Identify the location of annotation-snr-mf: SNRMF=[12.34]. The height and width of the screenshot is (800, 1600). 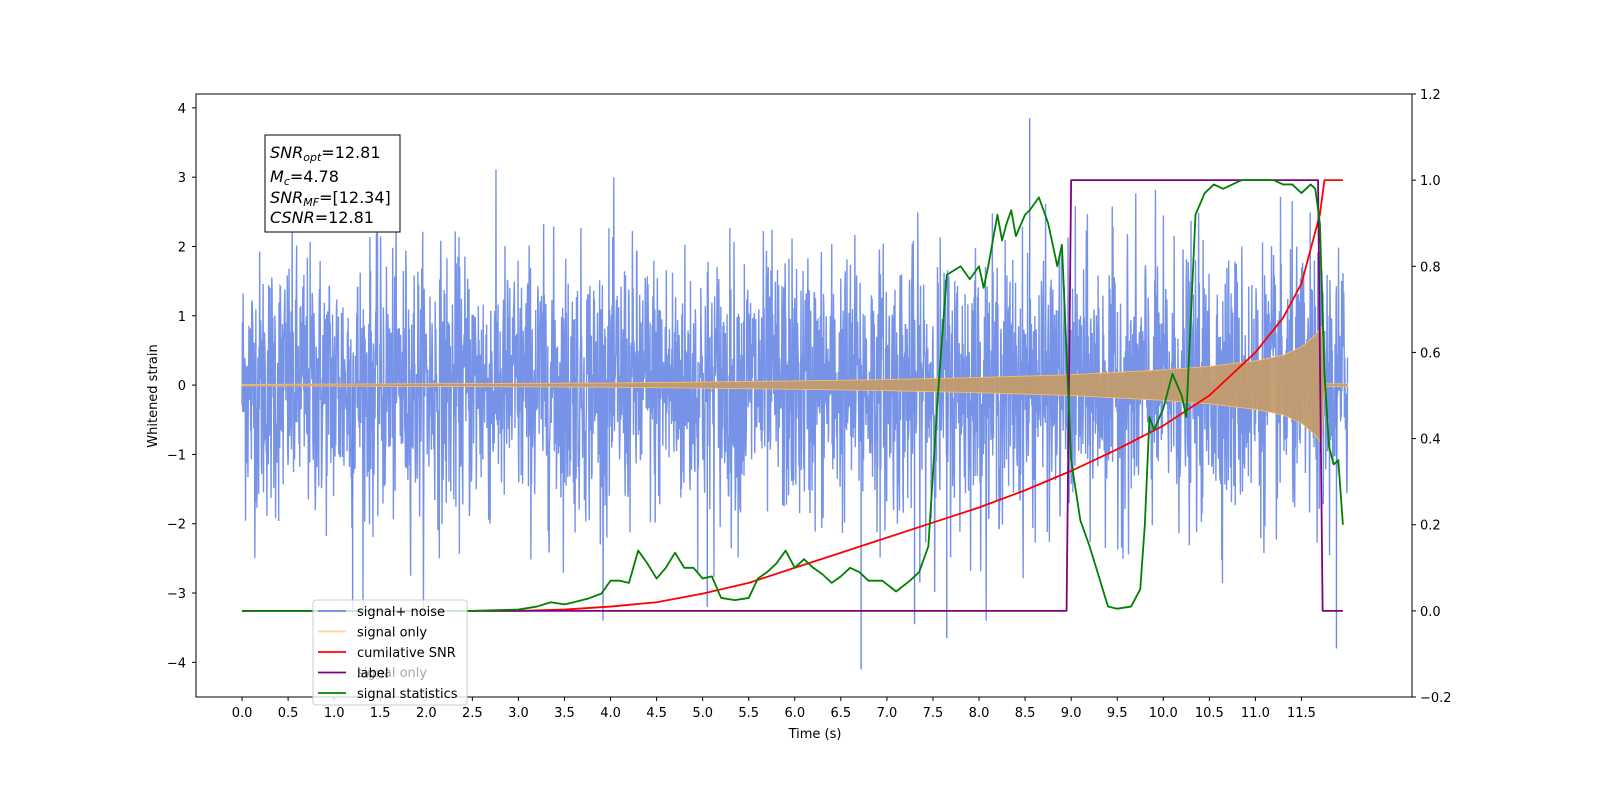
(330, 198).